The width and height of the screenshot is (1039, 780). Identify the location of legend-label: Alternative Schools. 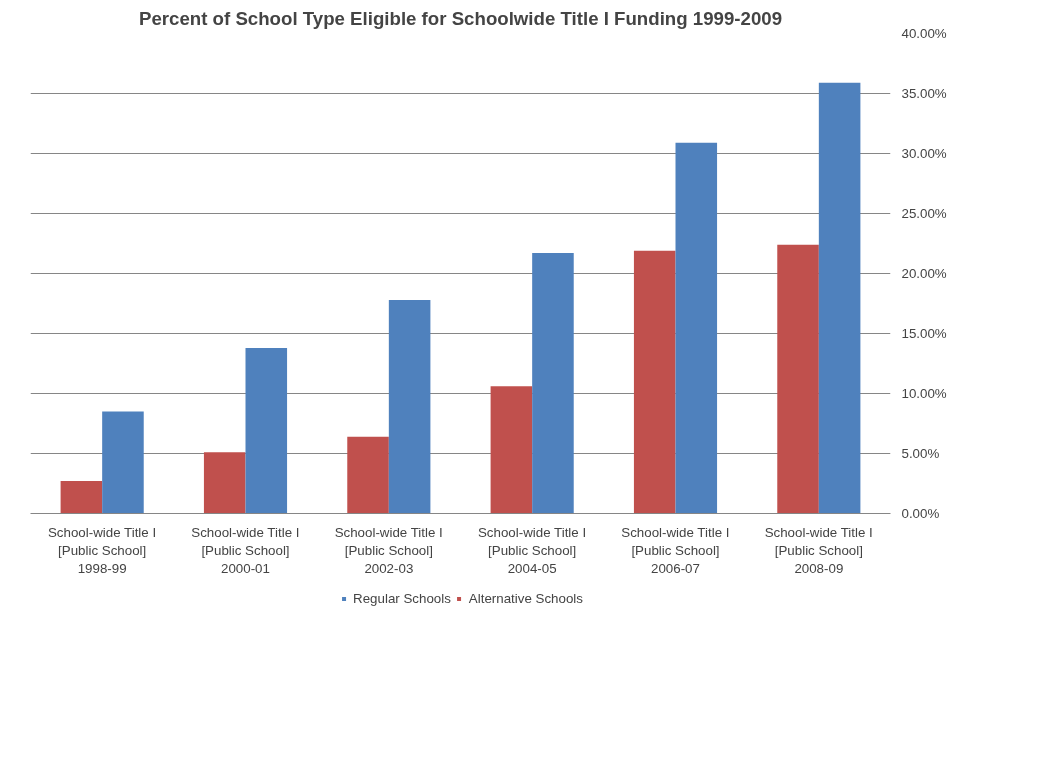
(525, 598).